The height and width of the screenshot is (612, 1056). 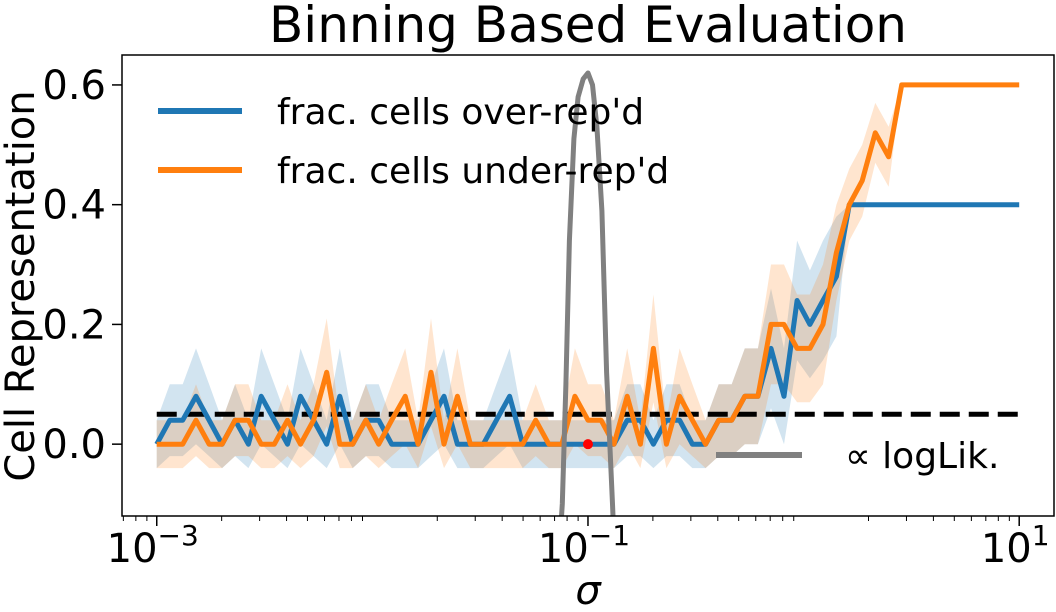 I want to click on legend-label-under: frac. cells under-rep'd, so click(x=473, y=171).